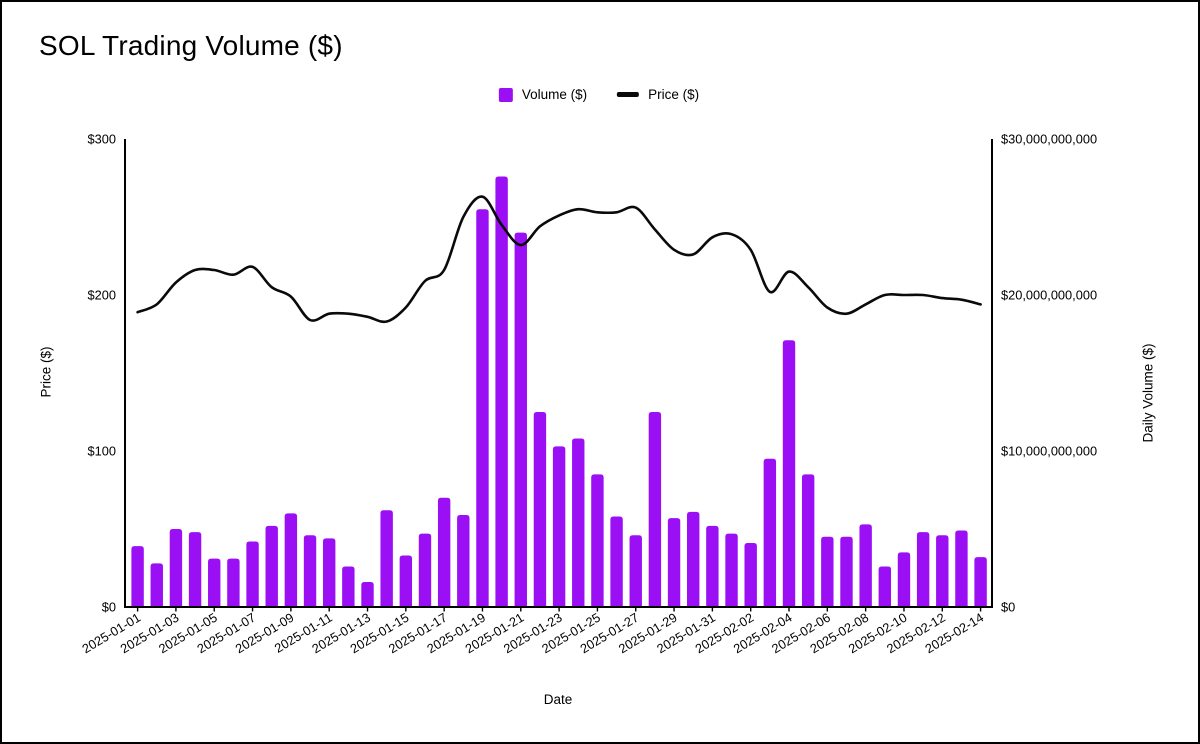  I want to click on legend-item-price: Price ($), so click(658, 94).